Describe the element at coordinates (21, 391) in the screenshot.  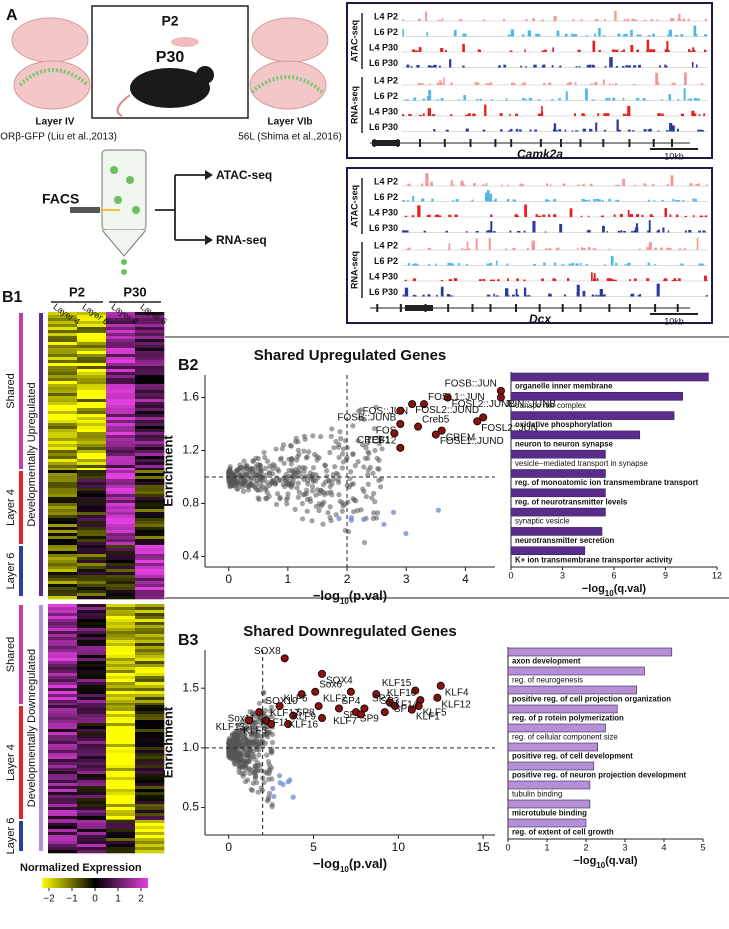
I see `subgroup-bar` at that location.